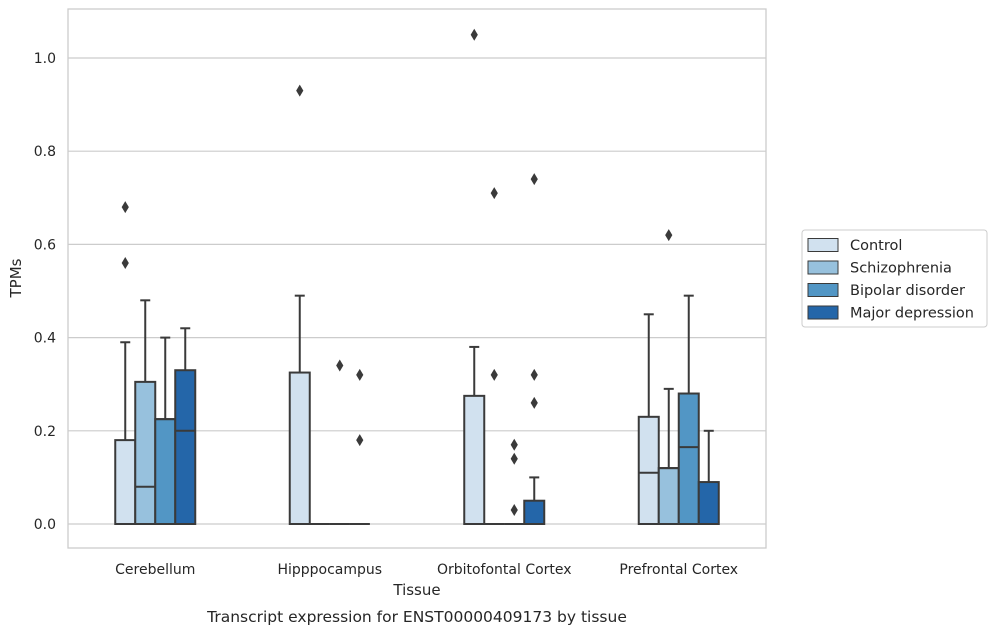 The height and width of the screenshot is (634, 997). I want to click on legend-frame, so click(894, 278).